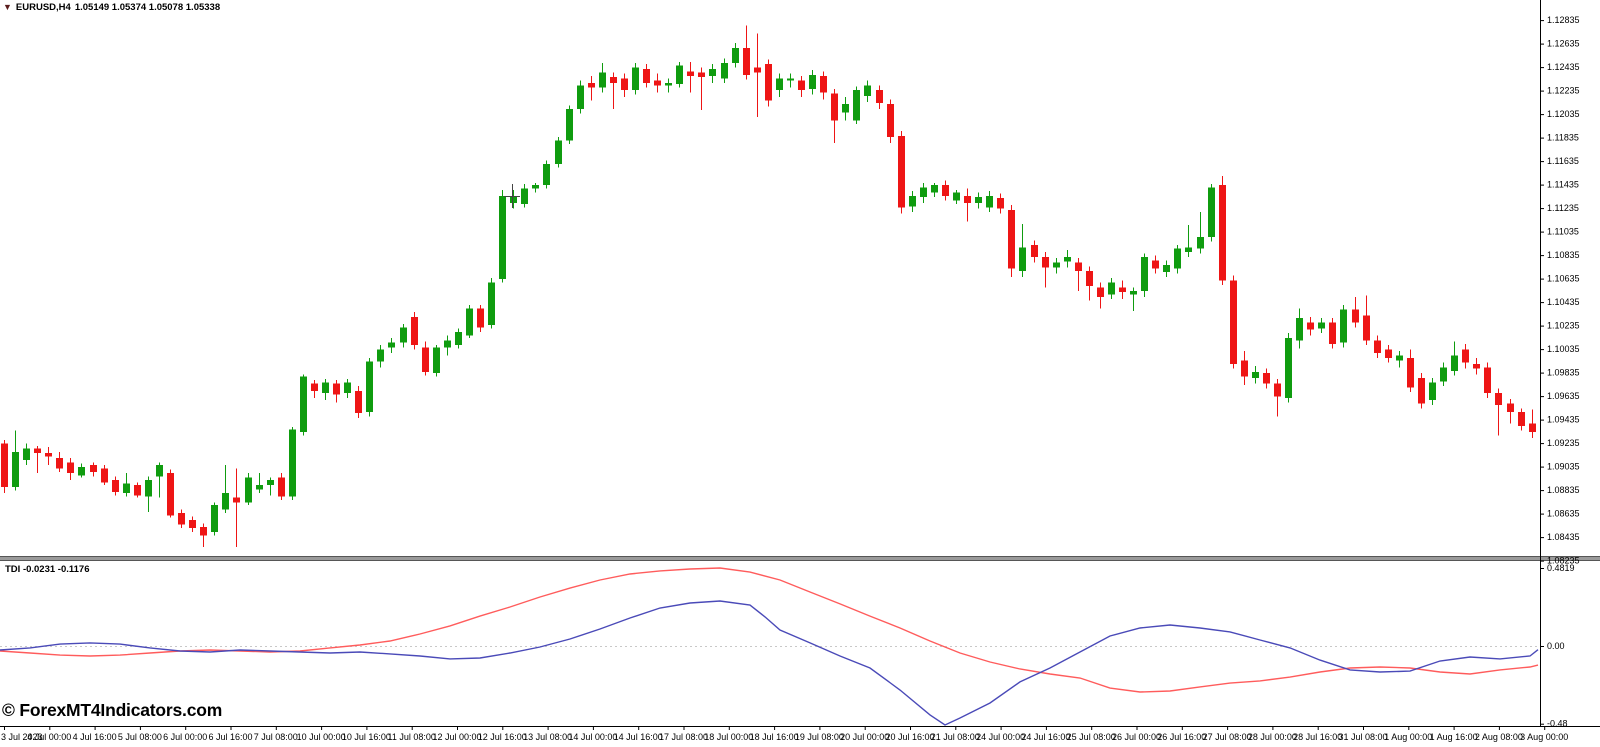  What do you see at coordinates (1561, 568) in the screenshot?
I see `indicator-axis-label: 0.4819` at bounding box center [1561, 568].